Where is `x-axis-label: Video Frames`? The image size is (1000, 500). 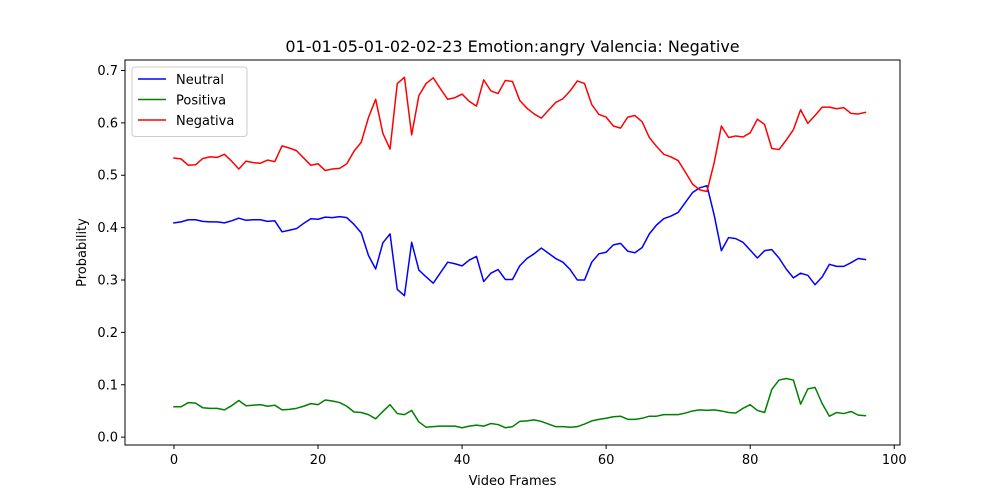 x-axis-label: Video Frames is located at coordinates (513, 481).